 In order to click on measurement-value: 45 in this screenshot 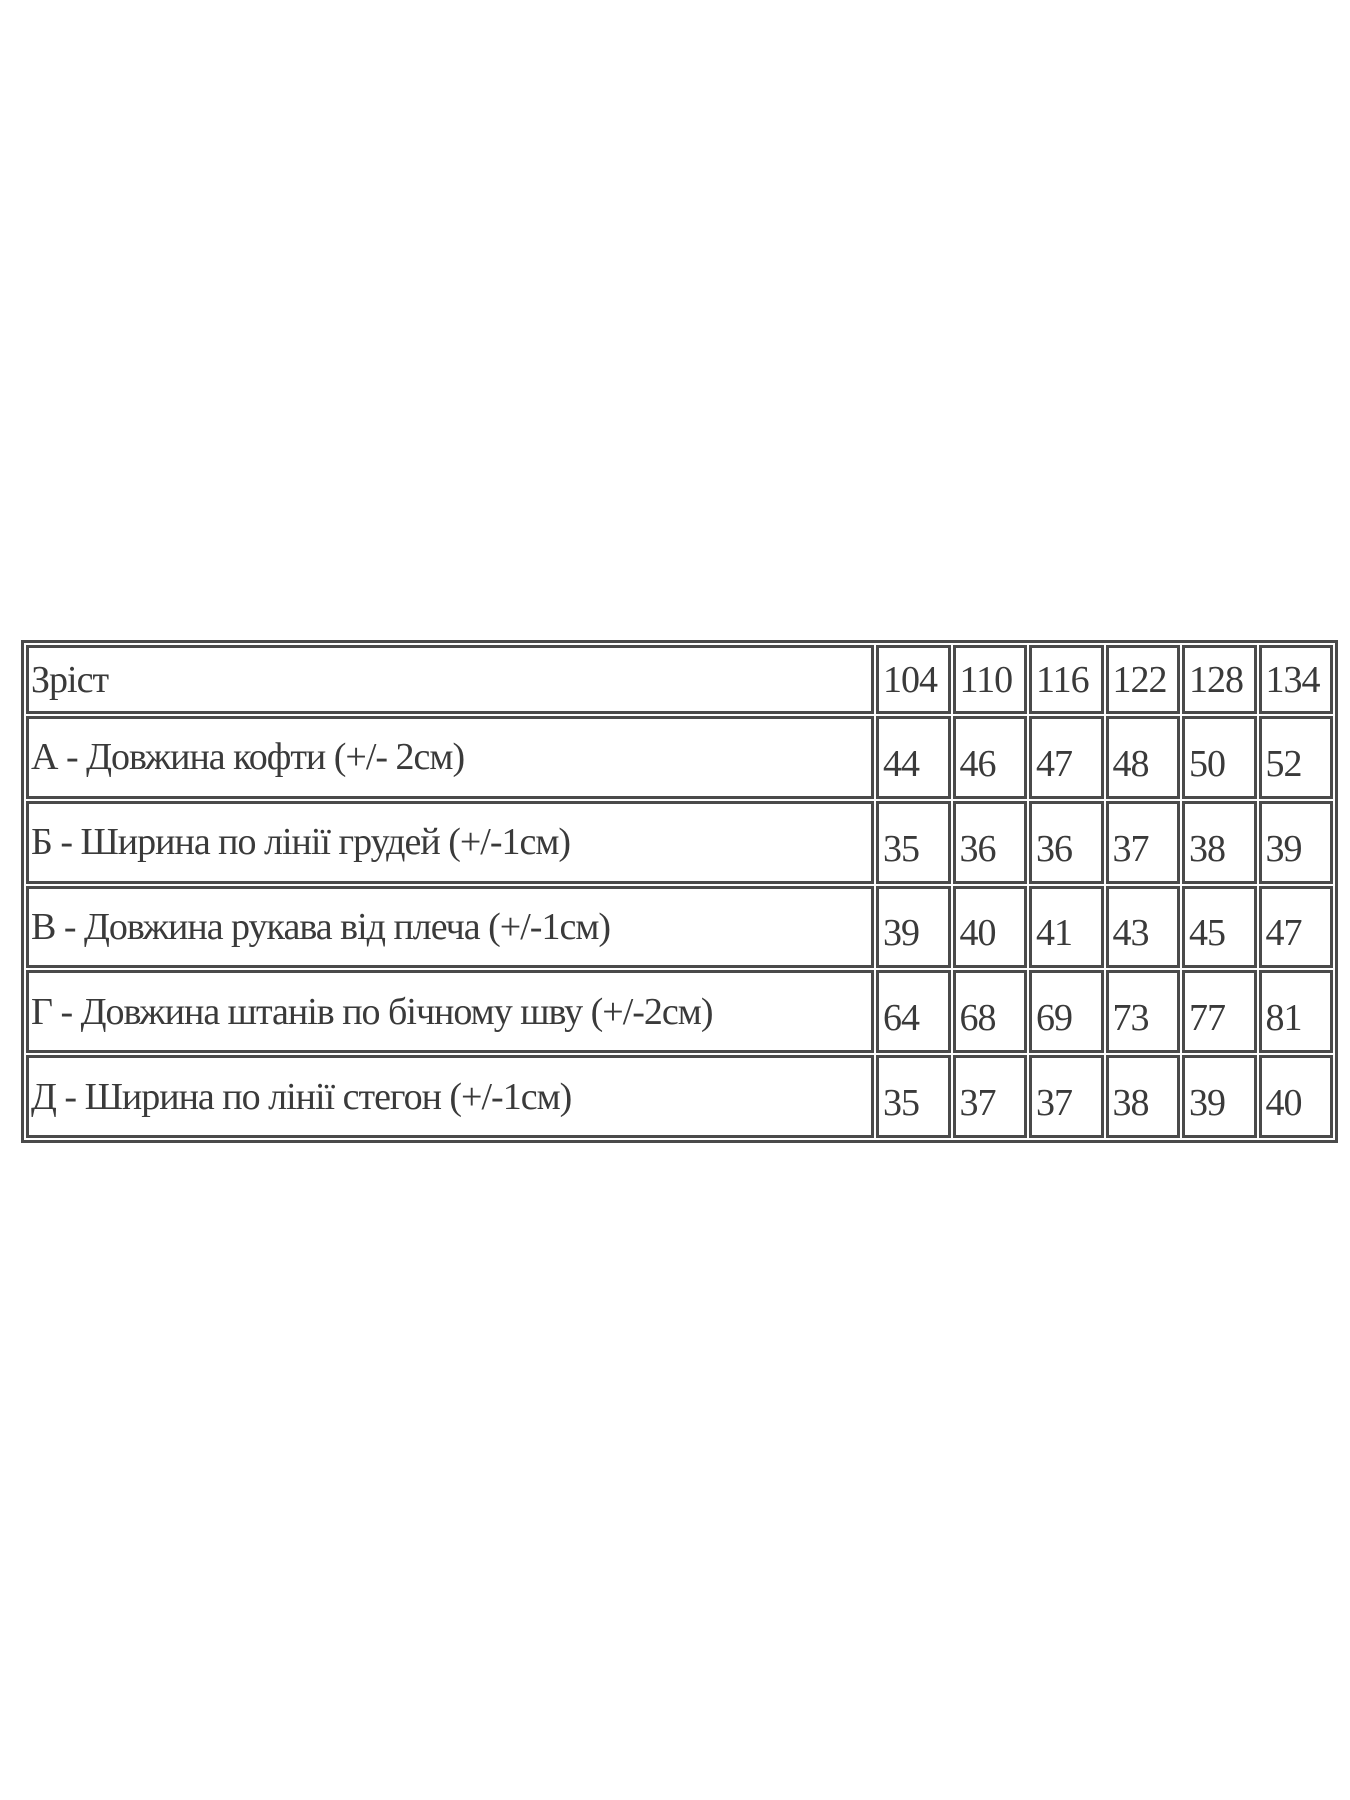, I will do `click(1219, 927)`.